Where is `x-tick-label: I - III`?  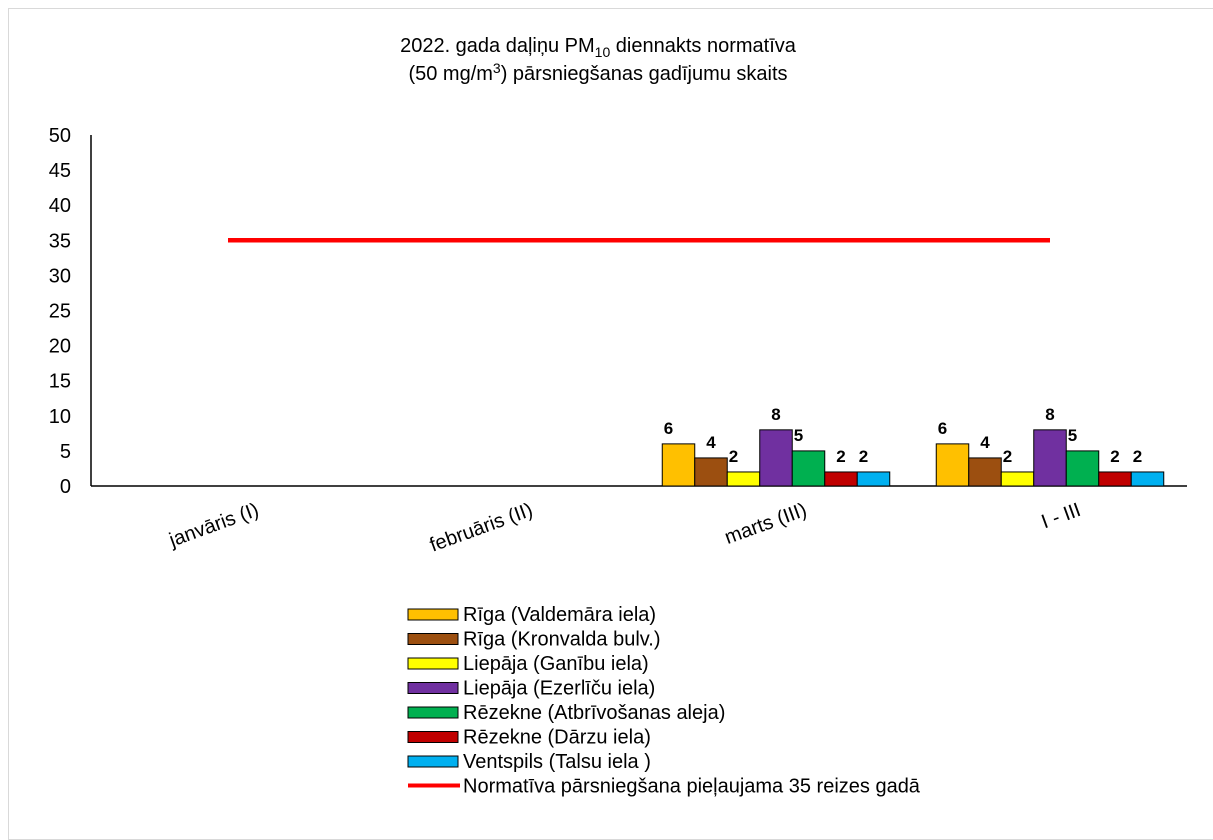 x-tick-label: I - III is located at coordinates (1061, 516).